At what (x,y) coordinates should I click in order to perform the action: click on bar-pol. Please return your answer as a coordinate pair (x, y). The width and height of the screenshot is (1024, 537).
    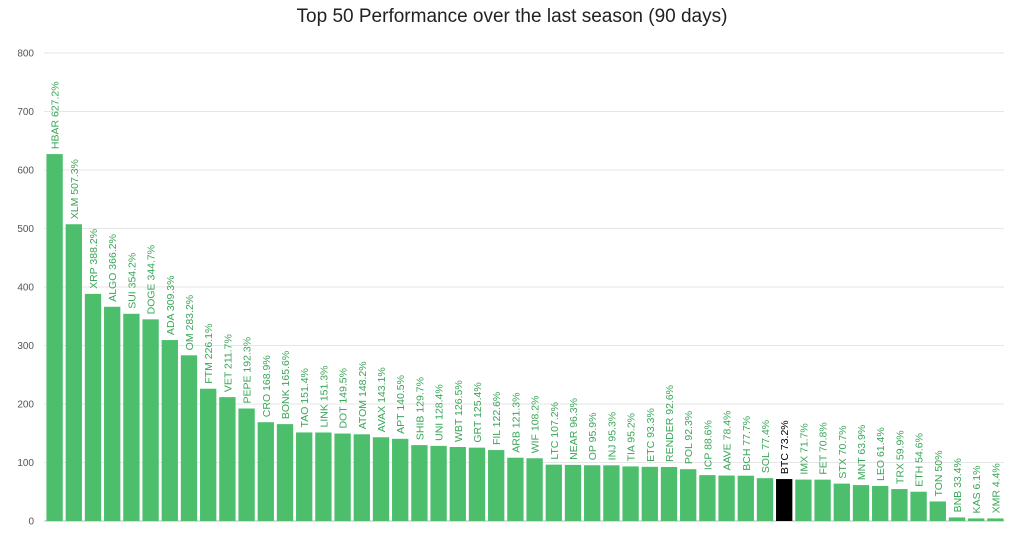
    Looking at the image, I should click on (688, 495).